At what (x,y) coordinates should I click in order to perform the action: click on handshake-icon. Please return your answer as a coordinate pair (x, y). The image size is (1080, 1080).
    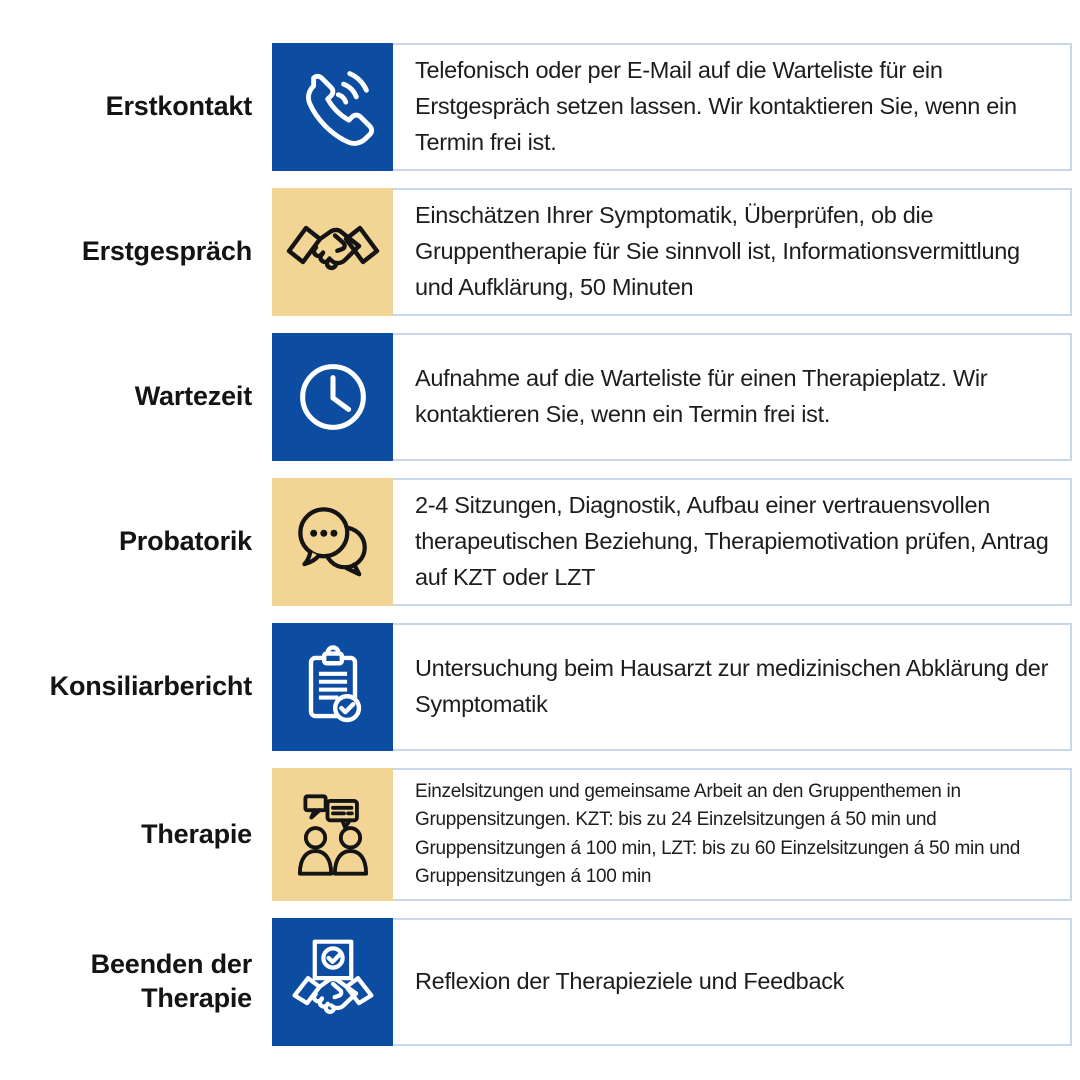
    Looking at the image, I should click on (332, 252).